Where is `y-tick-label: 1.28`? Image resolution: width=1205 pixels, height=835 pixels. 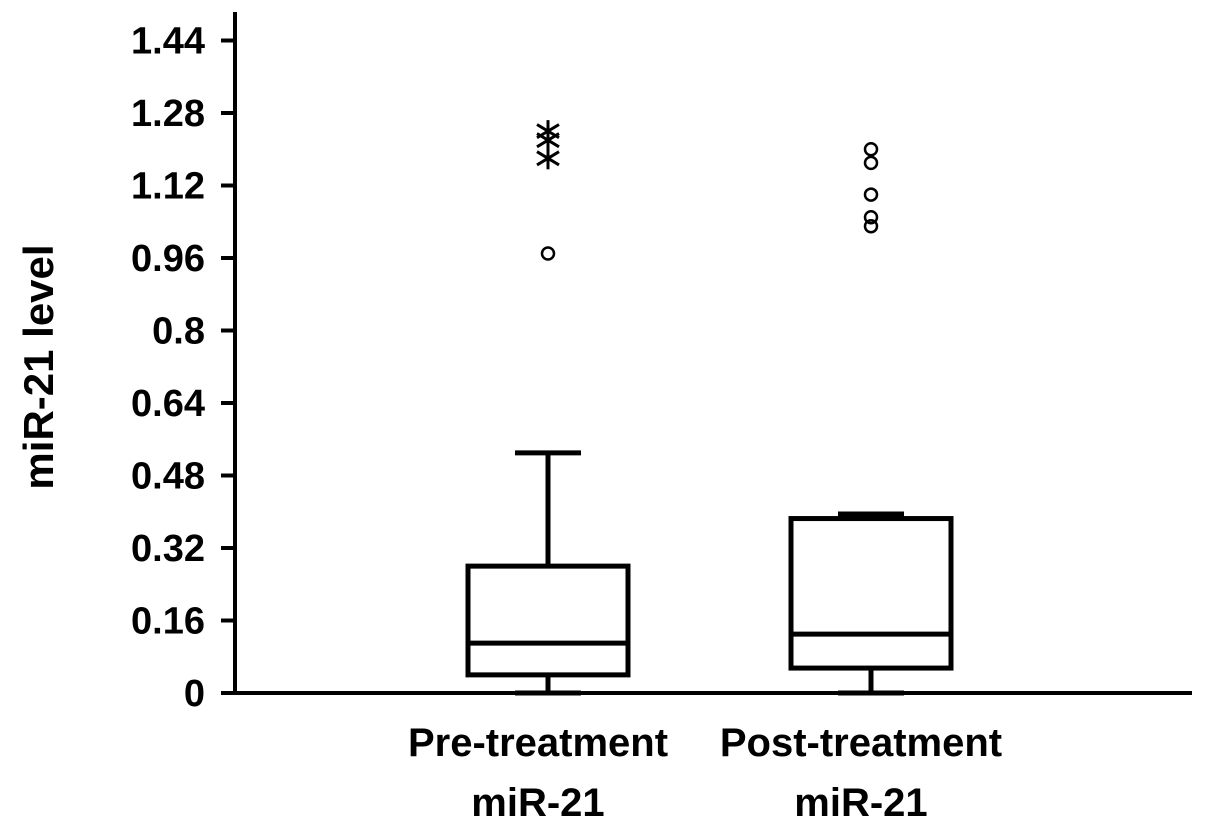
y-tick-label: 1.28 is located at coordinates (168, 114).